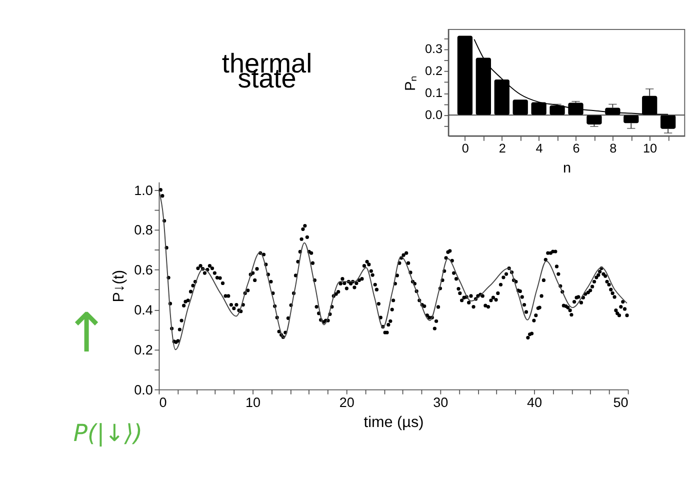 Image resolution: width=691 pixels, height=487 pixels. What do you see at coordinates (143, 270) in the screenshot?
I see `y-tick-label: 0.6` at bounding box center [143, 270].